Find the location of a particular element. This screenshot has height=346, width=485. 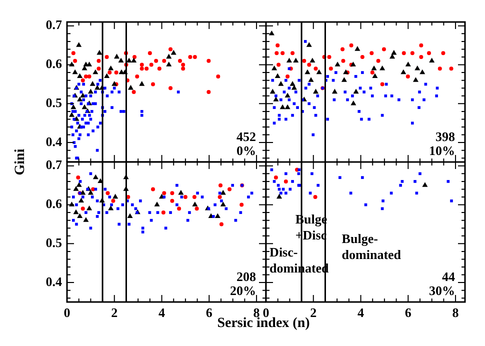

annotation: 452 is located at coordinates (246, 136).